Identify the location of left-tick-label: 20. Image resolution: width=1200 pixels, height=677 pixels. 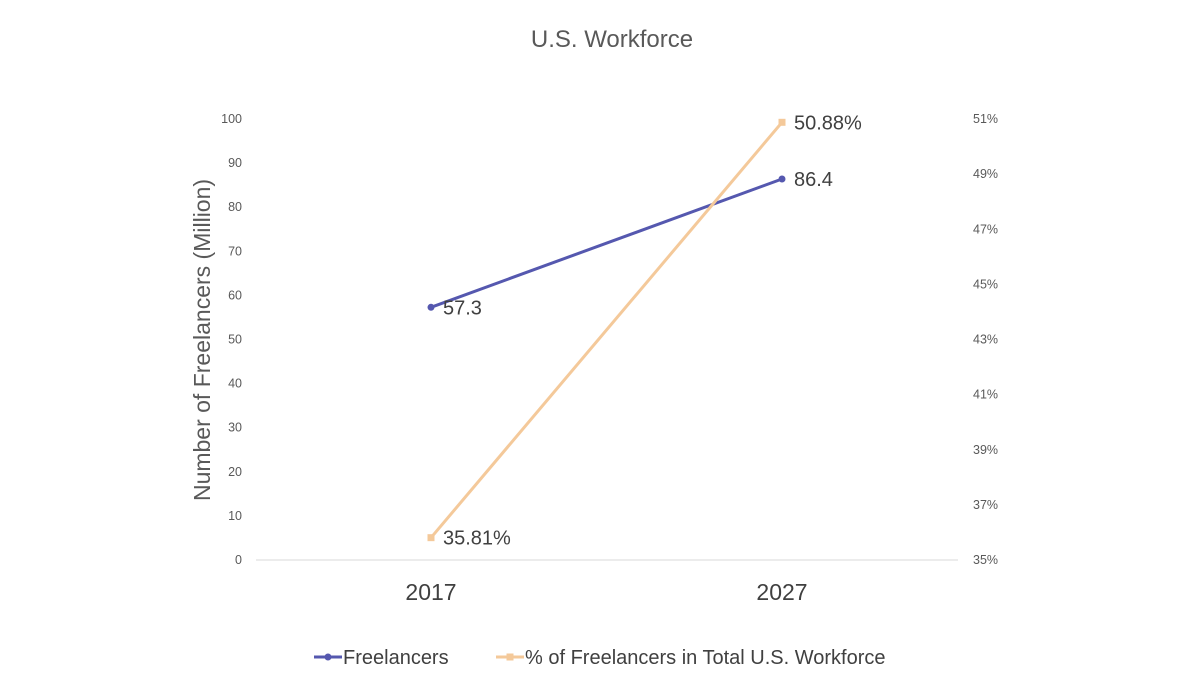
(235, 472).